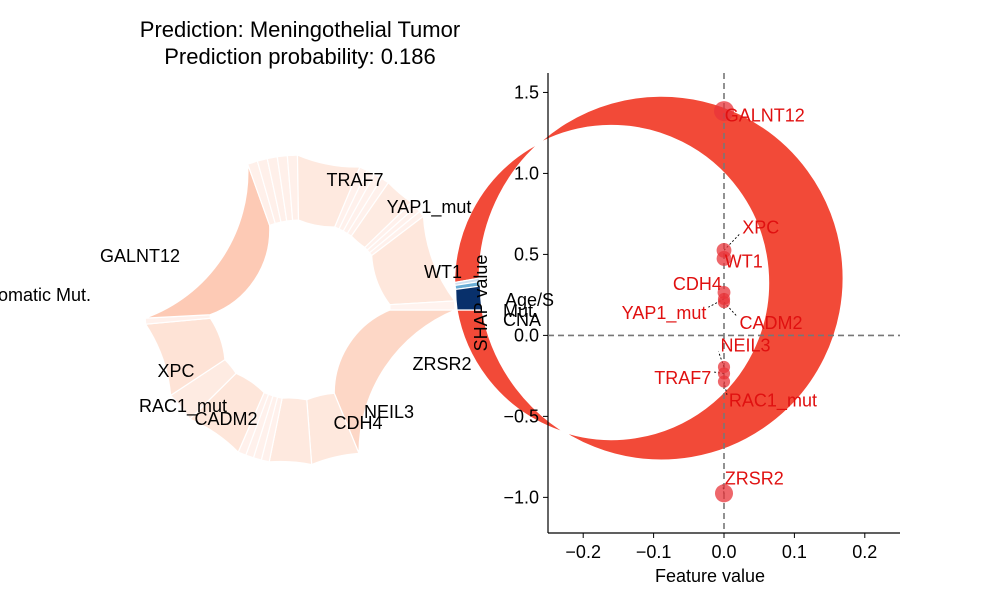 This screenshot has width=1000, height=600. What do you see at coordinates (765, 116) in the screenshot?
I see `point-label-galnt12: GALNT12` at bounding box center [765, 116].